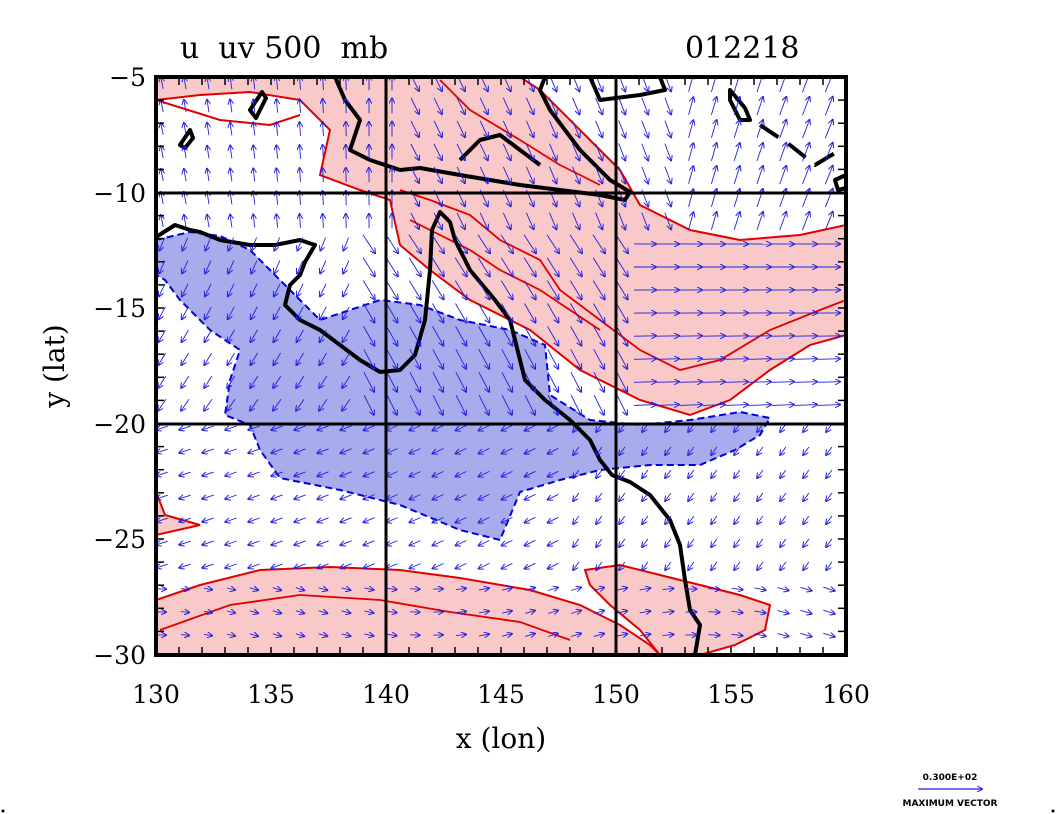 Image resolution: width=1056 pixels, height=814 pixels. What do you see at coordinates (119, 366) in the screenshot?
I see `y-tick-labels: −5 −10 −15 −20 −25 −30` at bounding box center [119, 366].